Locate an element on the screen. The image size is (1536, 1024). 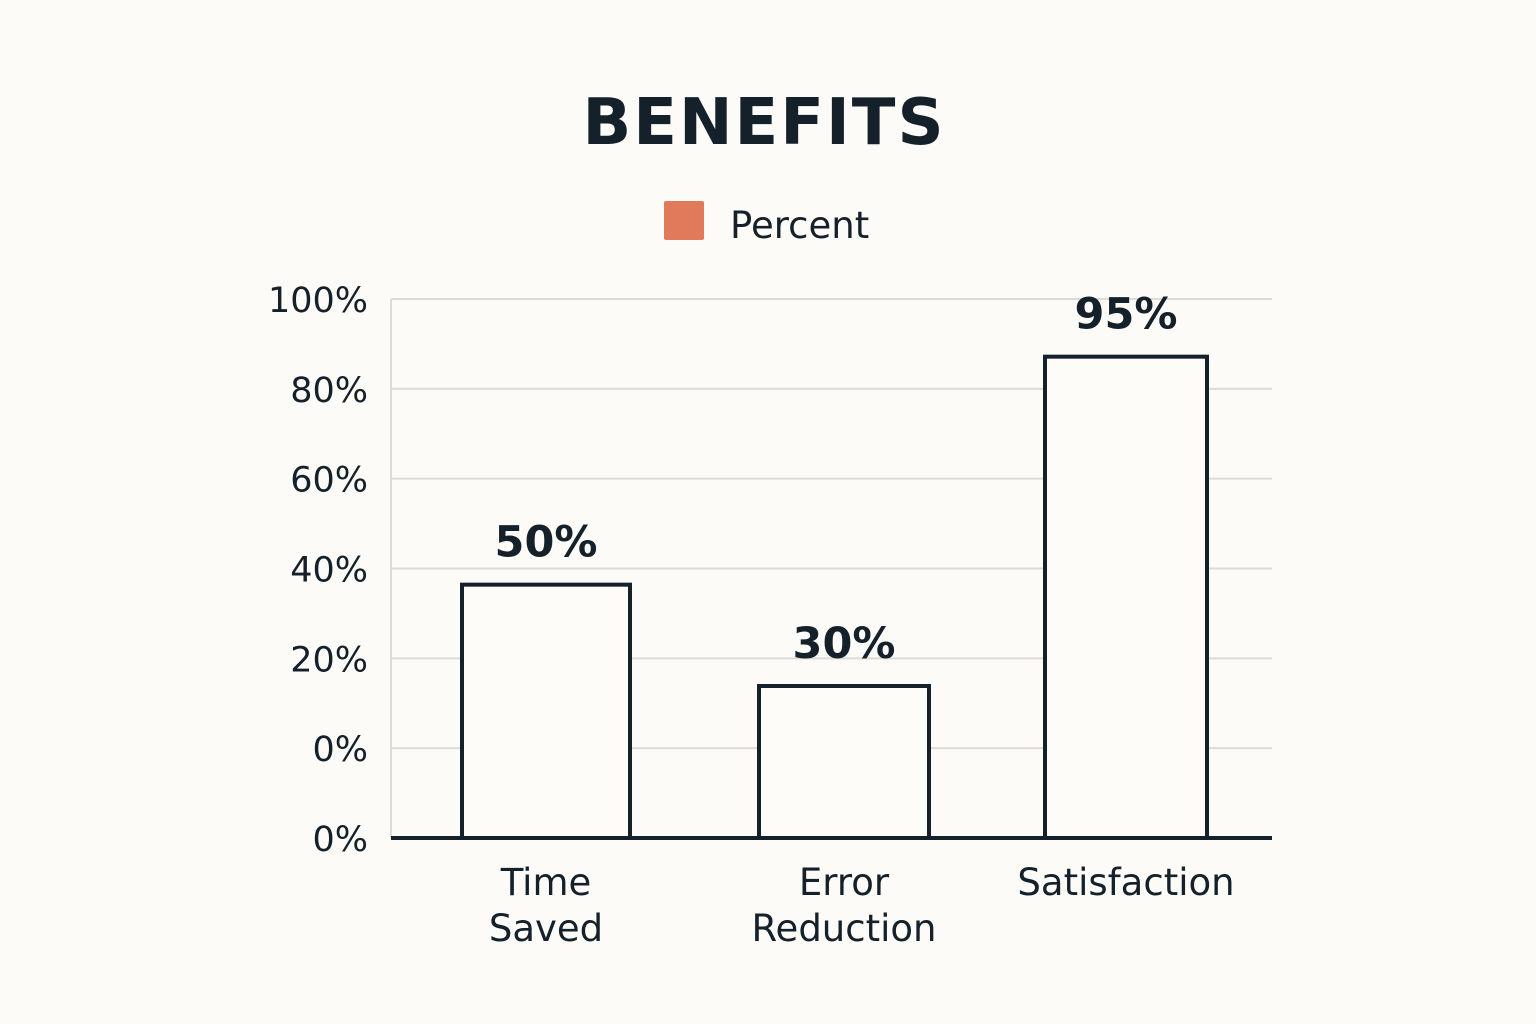
y-axis-tick-labels: 100% 80% 60% 40% 20% 0% 0% is located at coordinates (318, 570).